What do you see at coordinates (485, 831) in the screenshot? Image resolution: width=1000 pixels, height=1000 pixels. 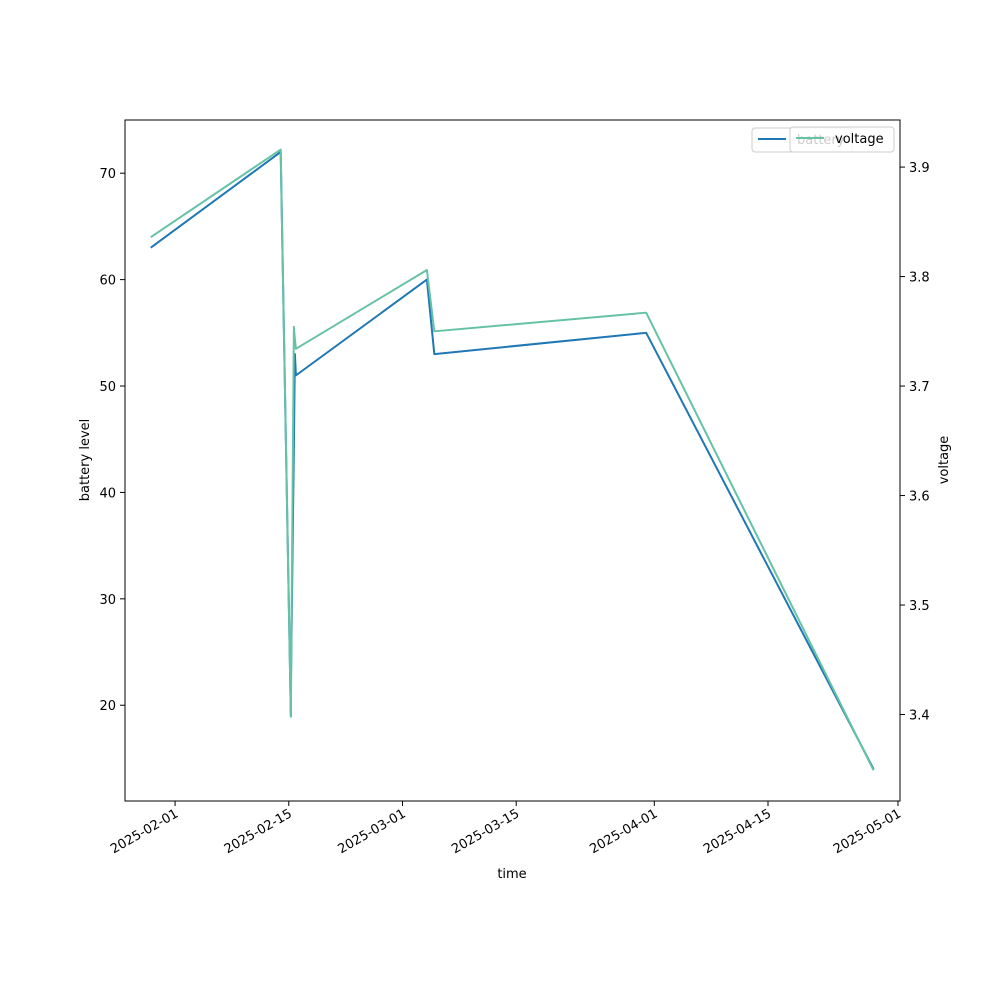 I see `x-tick-label: 2025-03-15` at bounding box center [485, 831].